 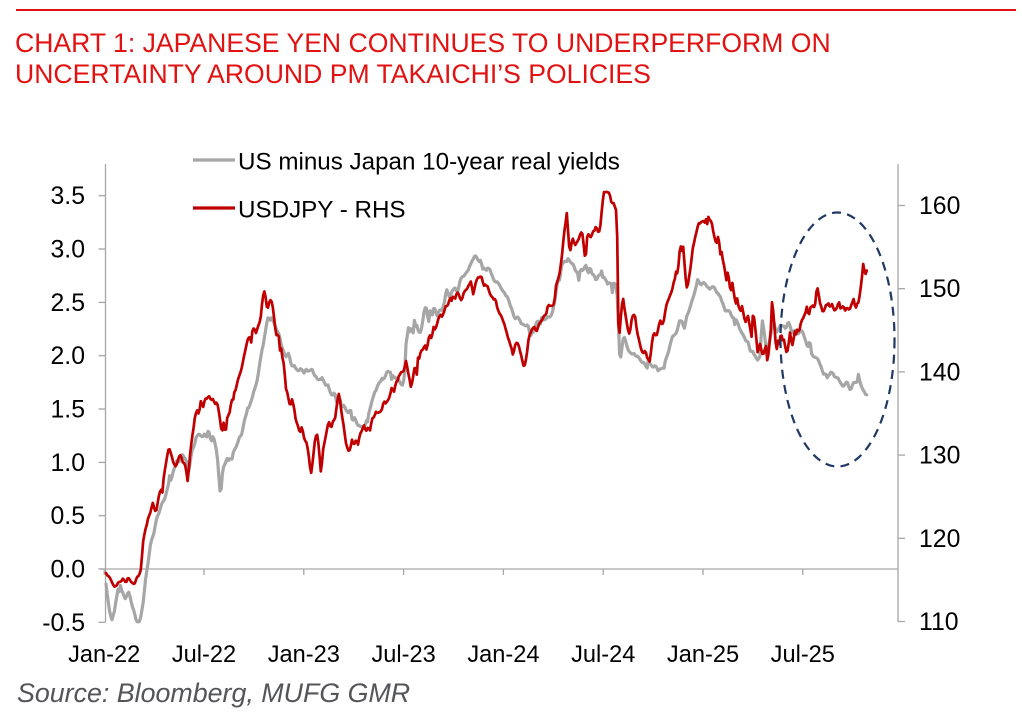 I want to click on svg-text:US minus Japan 10-year real yi: US minus Japan 10-year real yields, so click(x=429, y=162).